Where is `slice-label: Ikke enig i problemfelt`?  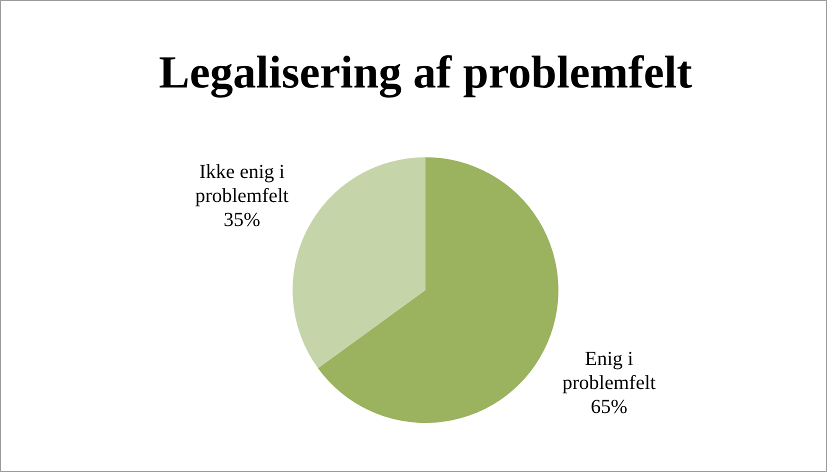
slice-label: Ikke enig i problemfelt is located at coordinates (242, 183).